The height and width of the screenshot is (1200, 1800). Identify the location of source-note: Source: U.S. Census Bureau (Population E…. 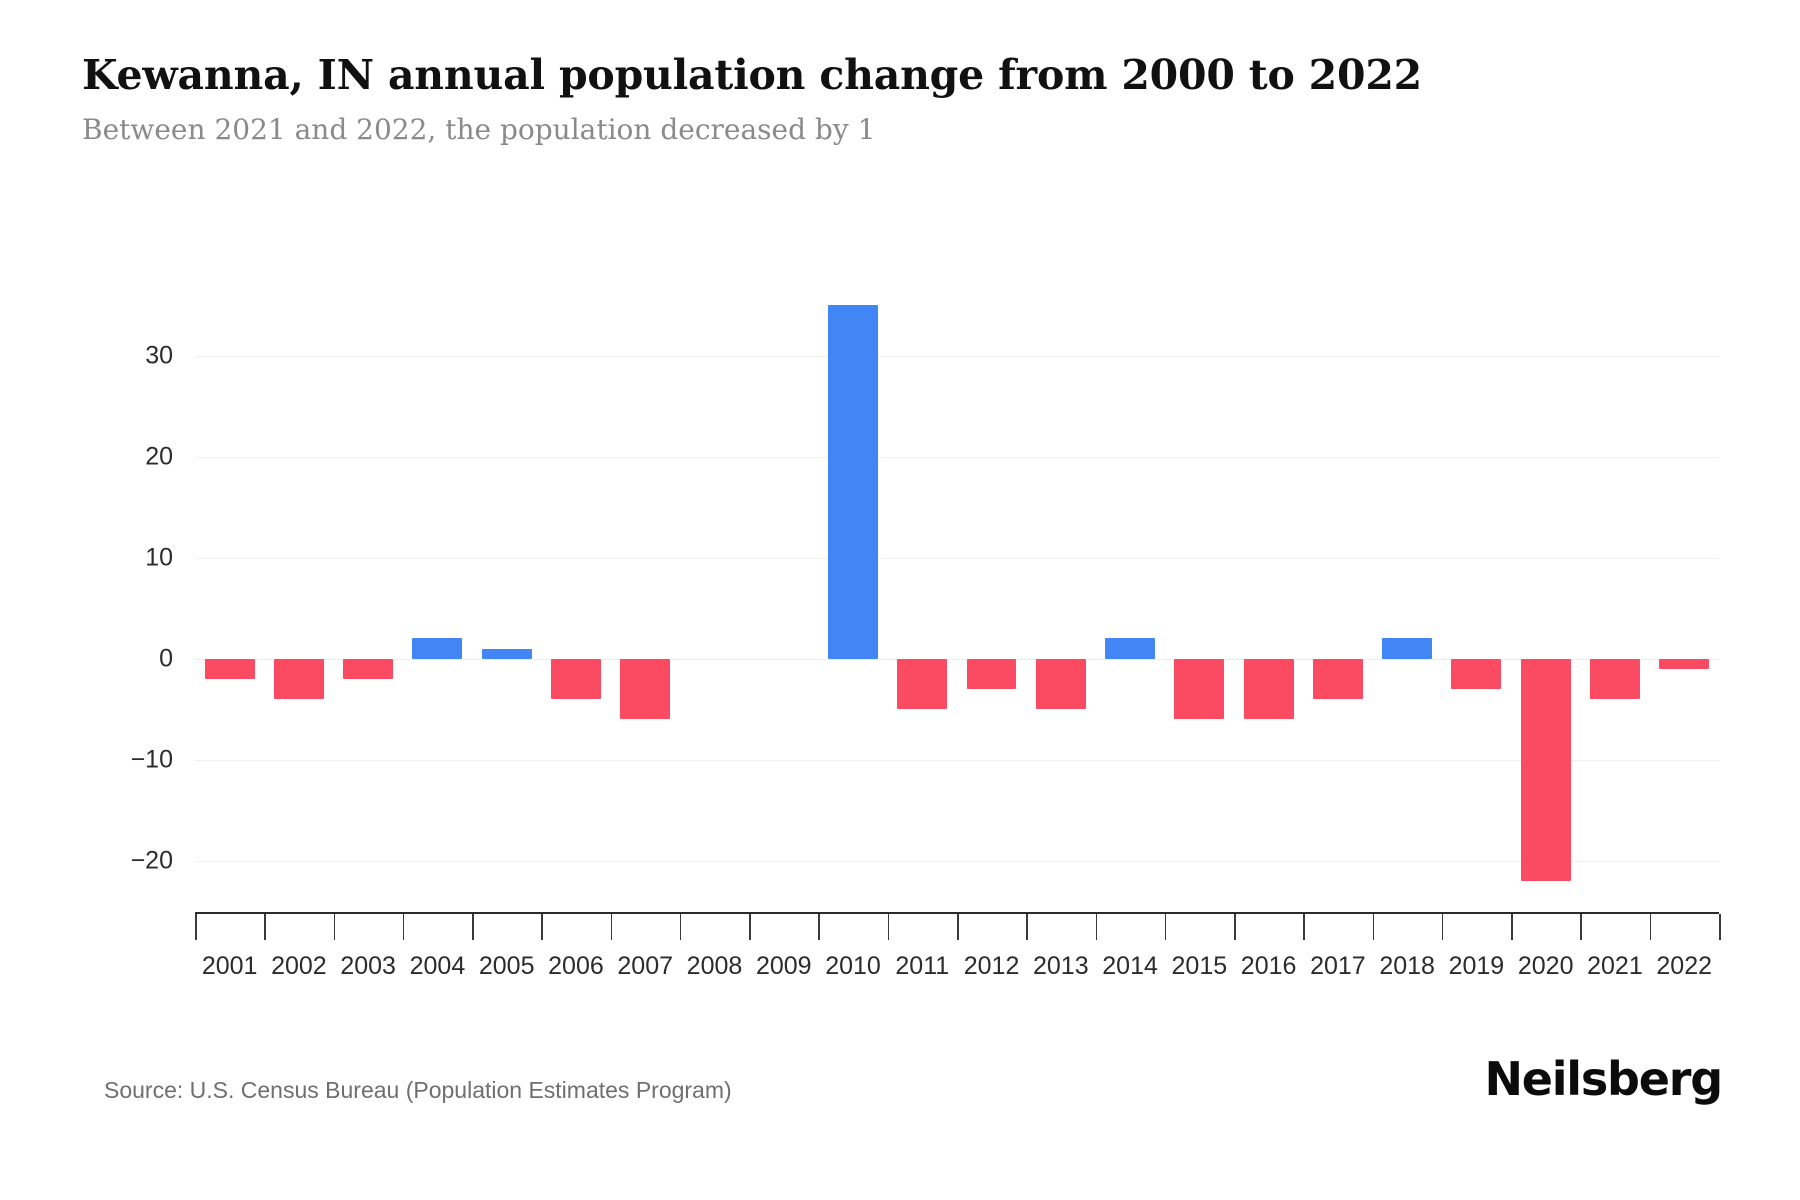
(418, 1090).